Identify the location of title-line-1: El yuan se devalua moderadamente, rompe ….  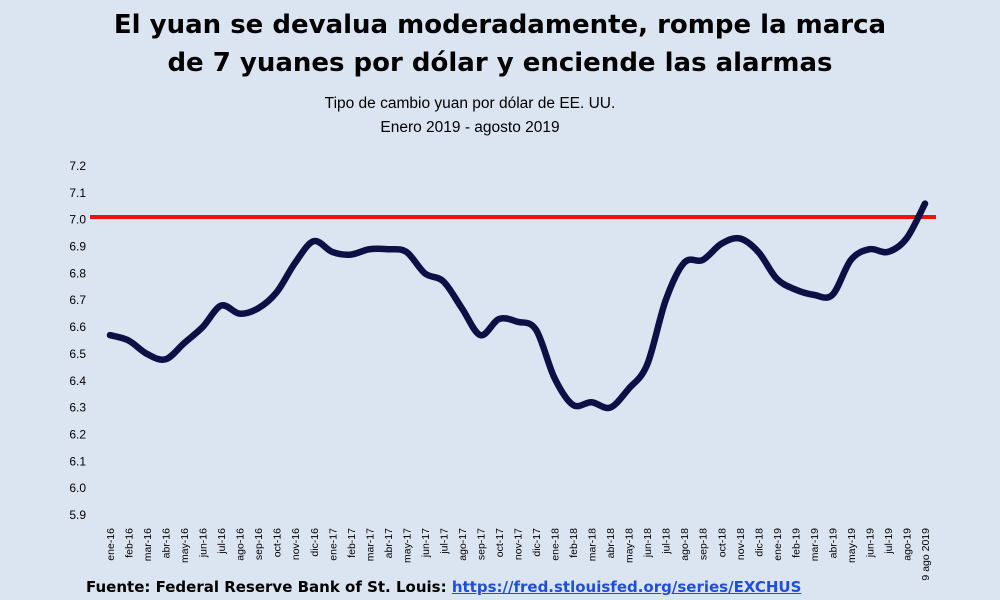
(500, 25).